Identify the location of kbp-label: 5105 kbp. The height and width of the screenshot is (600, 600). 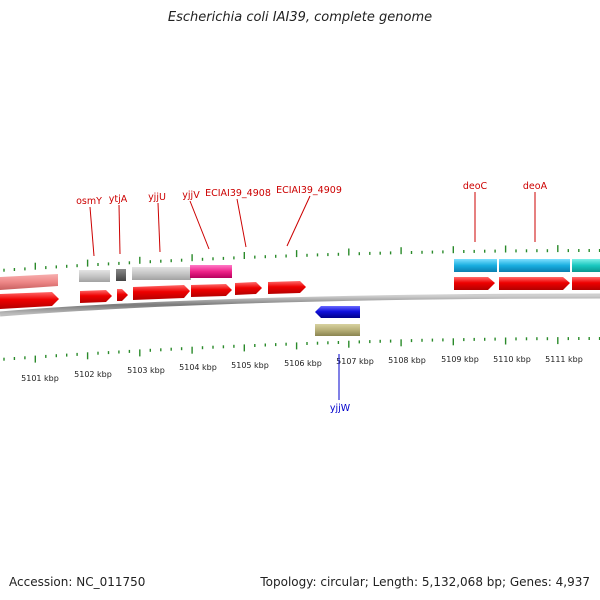
(250, 365).